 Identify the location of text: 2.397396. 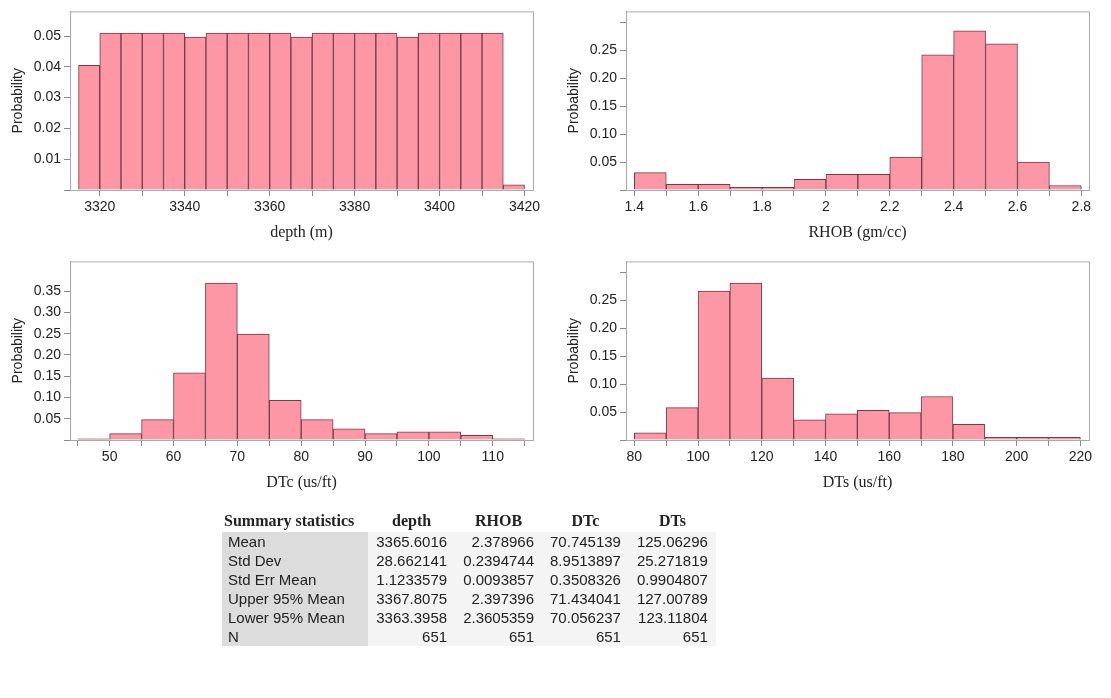
(503, 598).